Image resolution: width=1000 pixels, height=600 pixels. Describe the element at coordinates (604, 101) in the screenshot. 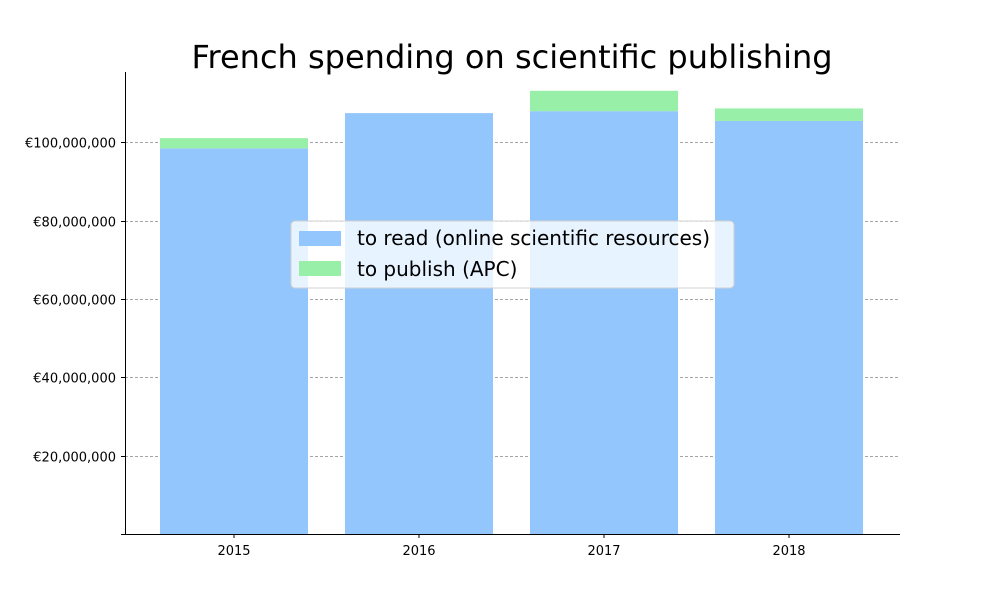

I see `bar-2017-to-publish` at that location.